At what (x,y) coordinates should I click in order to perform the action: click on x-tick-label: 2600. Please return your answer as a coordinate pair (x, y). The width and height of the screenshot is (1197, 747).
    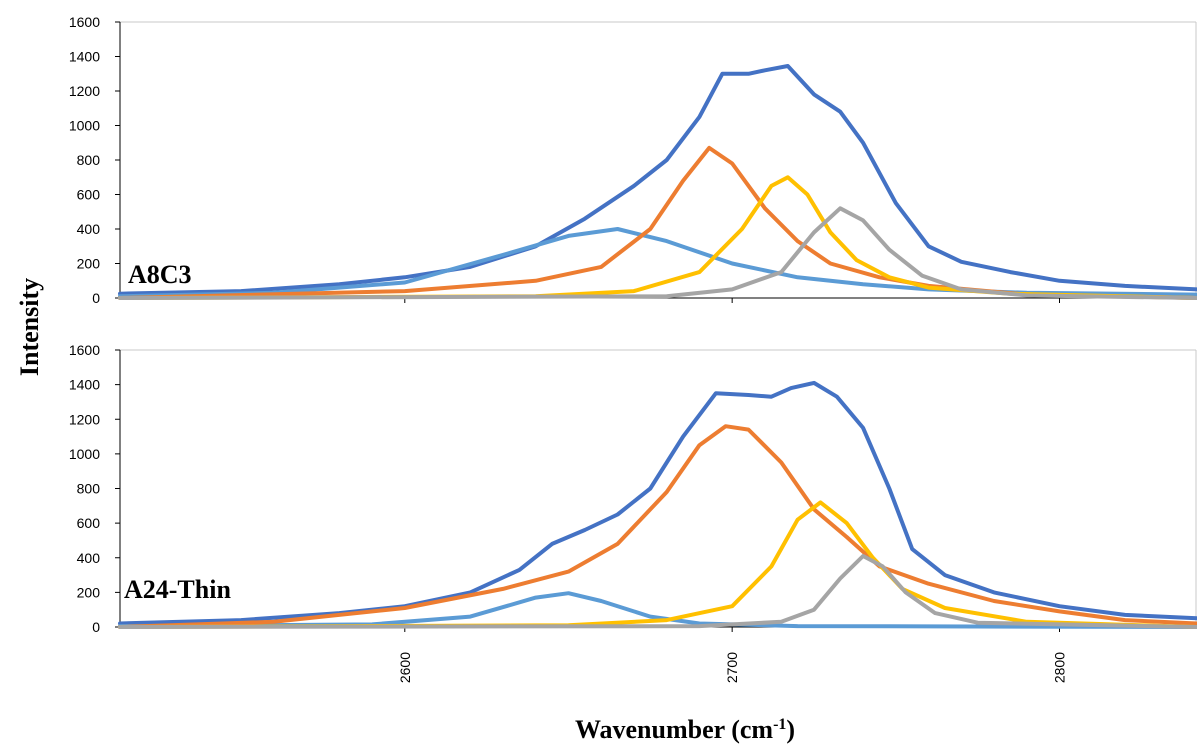
    Looking at the image, I should click on (405, 667).